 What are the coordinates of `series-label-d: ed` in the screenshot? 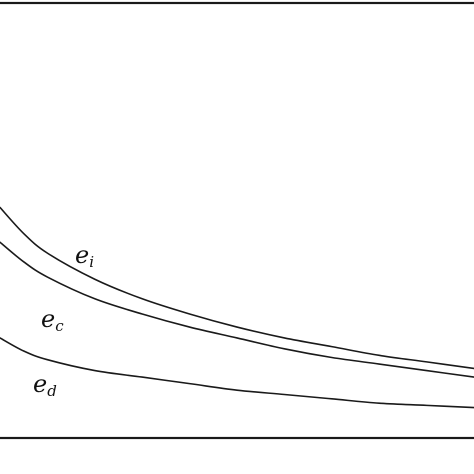 It's located at (45, 385).